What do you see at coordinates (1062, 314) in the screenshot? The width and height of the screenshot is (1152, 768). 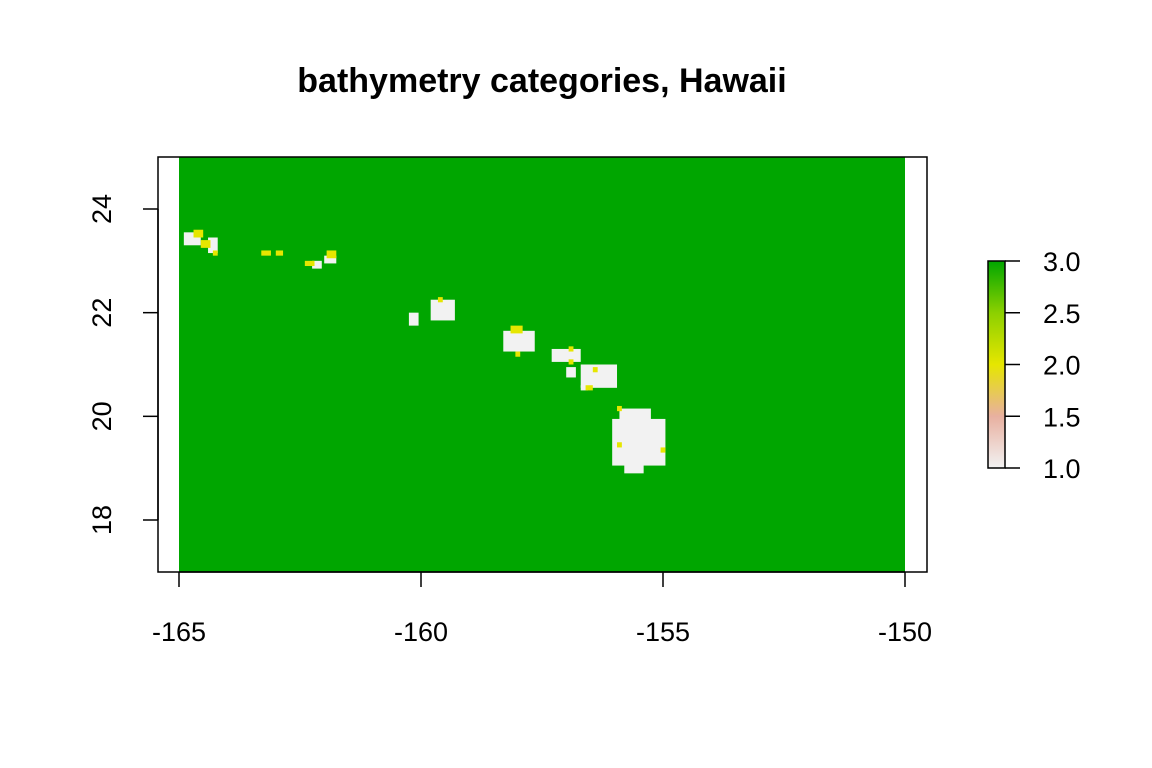 I see `colorbar-tick-label: 2.5` at bounding box center [1062, 314].